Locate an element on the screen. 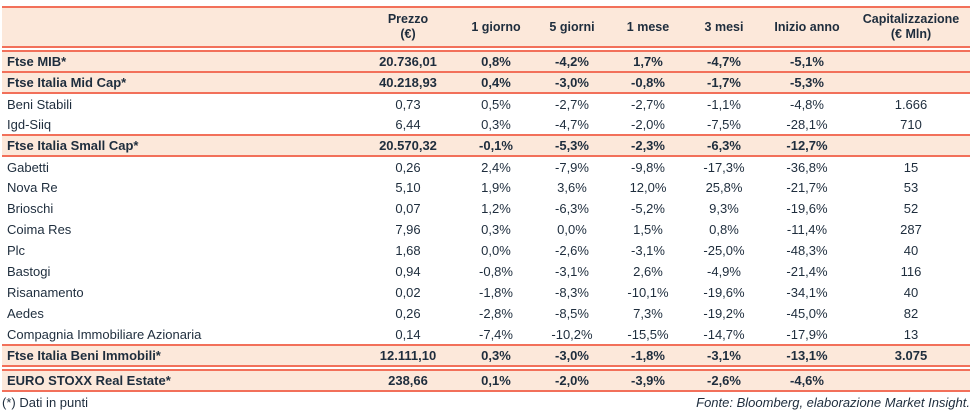  row-label: Ftse Italia Mid Cap* is located at coordinates (67, 82).